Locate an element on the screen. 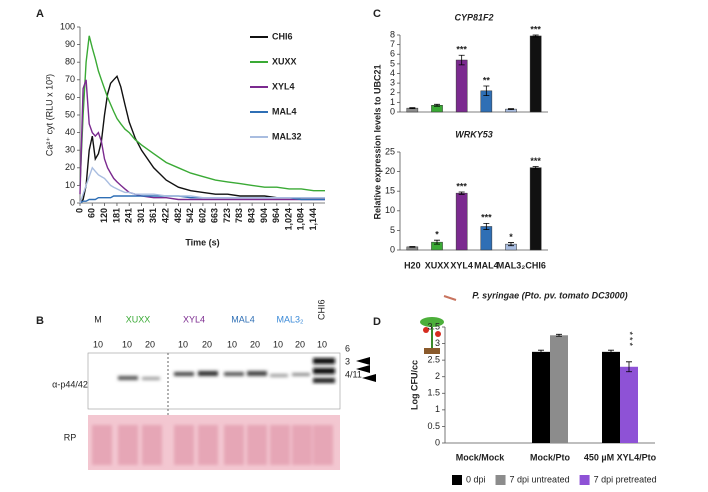 The image size is (708, 492). legend-label: CHI6 is located at coordinates (282, 36).